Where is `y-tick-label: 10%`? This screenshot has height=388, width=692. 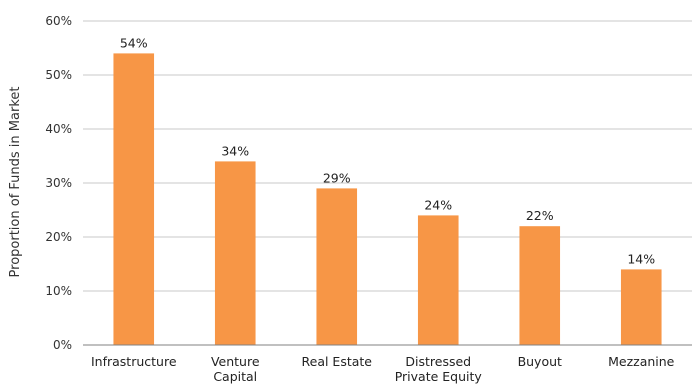
y-tick-label: 10% is located at coordinates (58, 291).